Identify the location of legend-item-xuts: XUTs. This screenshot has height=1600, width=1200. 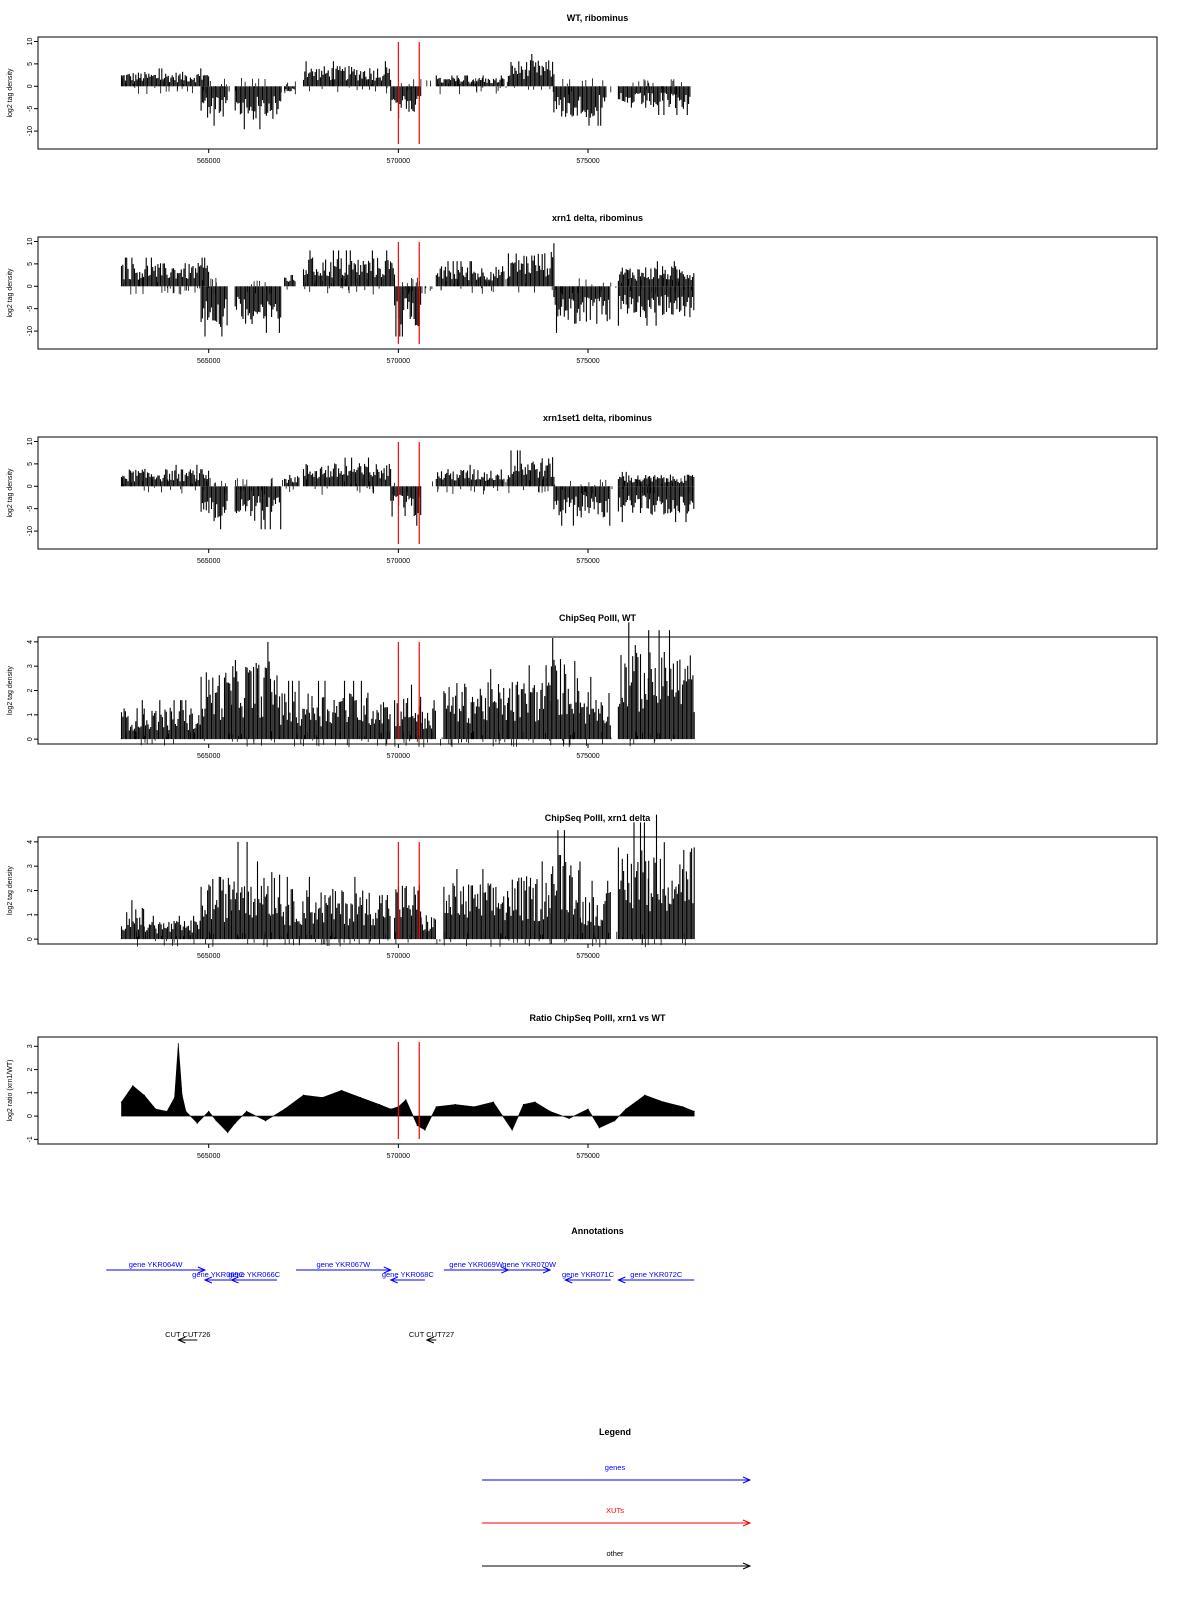
(617, 1516).